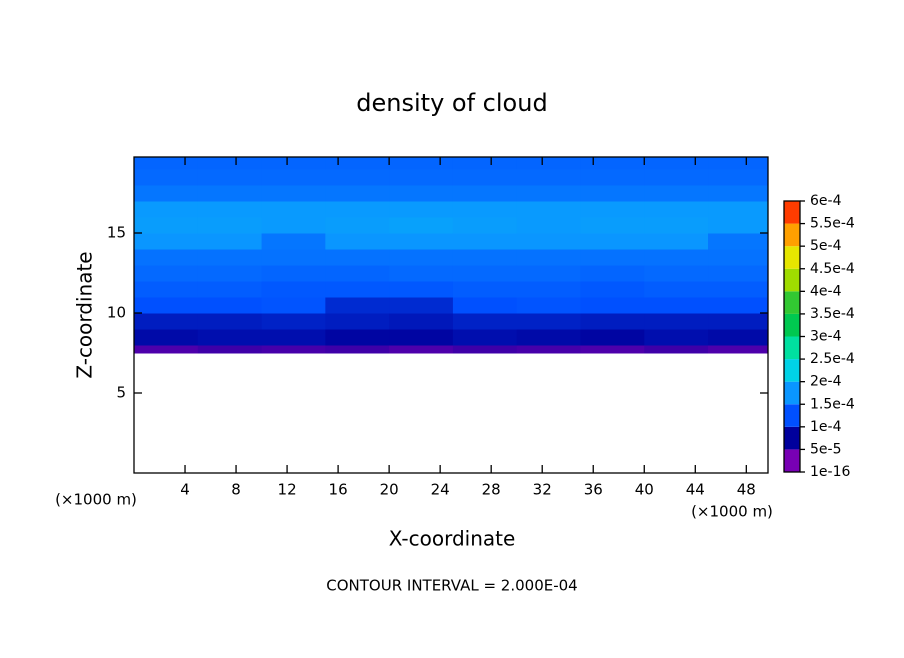  Describe the element at coordinates (826, 246) in the screenshot. I see `colorbar-label: 5e-4` at that location.